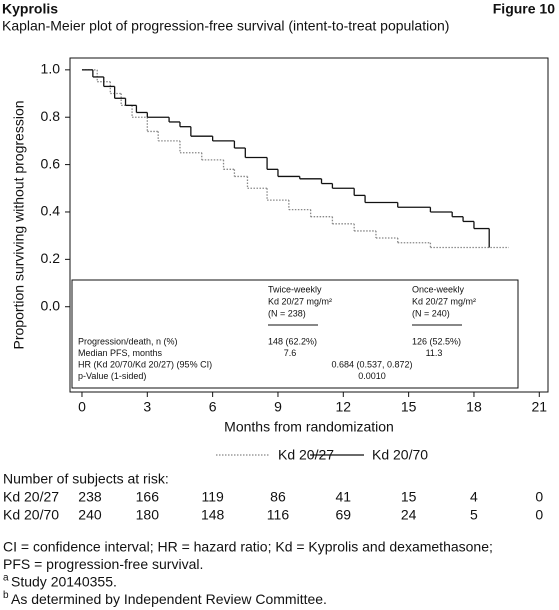 Image resolution: width=559 pixels, height=610 pixels. I want to click on at-risk-count: 240, so click(90, 515).